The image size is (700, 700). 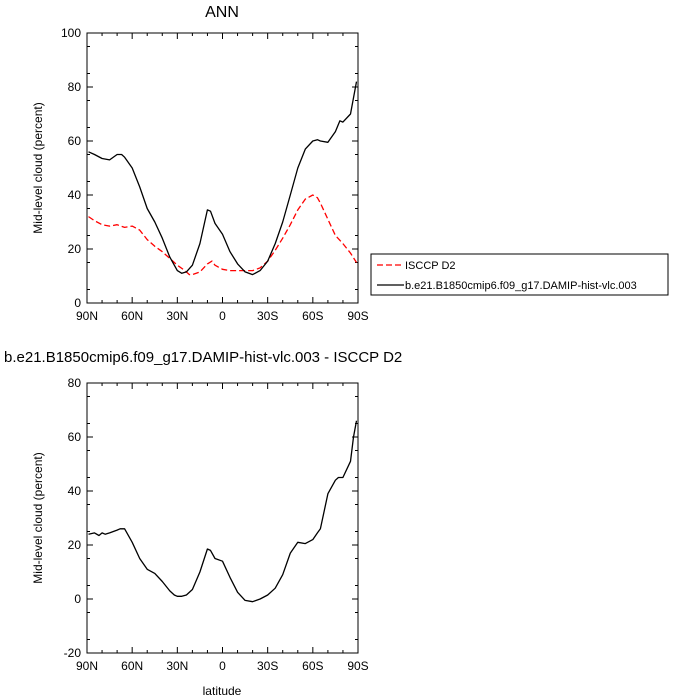 What do you see at coordinates (71, 33) in the screenshot?
I see `top-y-tick-label: 100` at bounding box center [71, 33].